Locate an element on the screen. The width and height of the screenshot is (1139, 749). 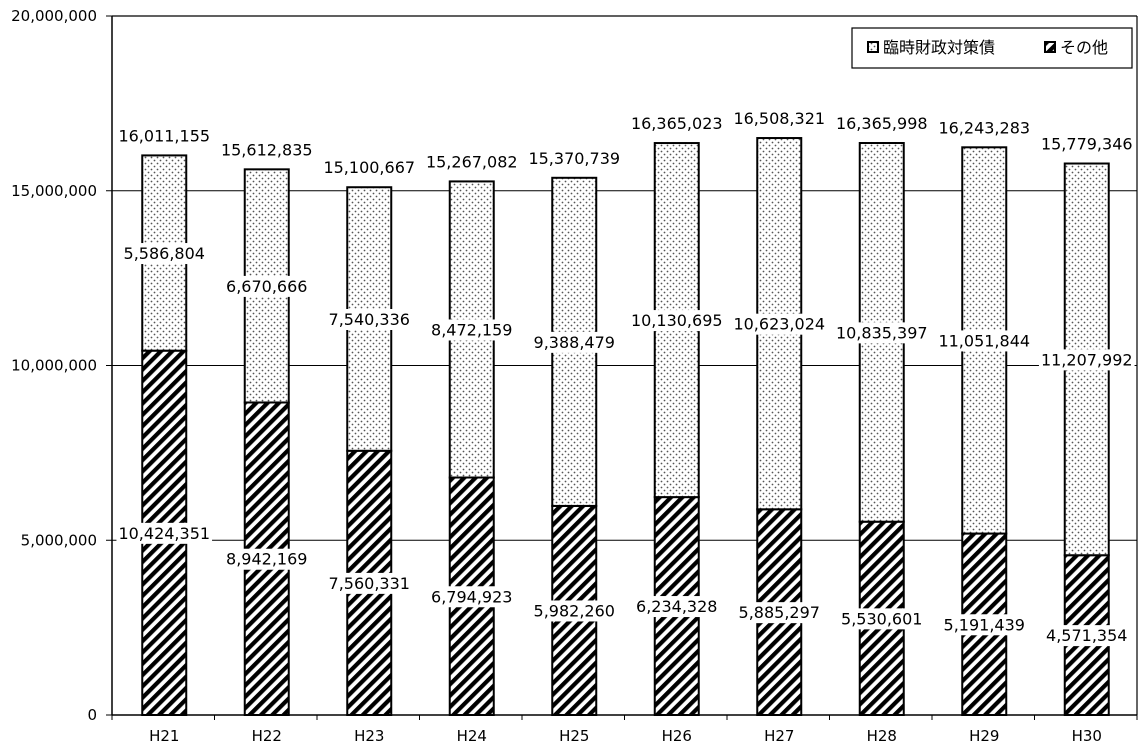
y-axis-tick-labels: 0 5,000,000 10,000,000 15,000,000 20,000,000 is located at coordinates (54, 365).